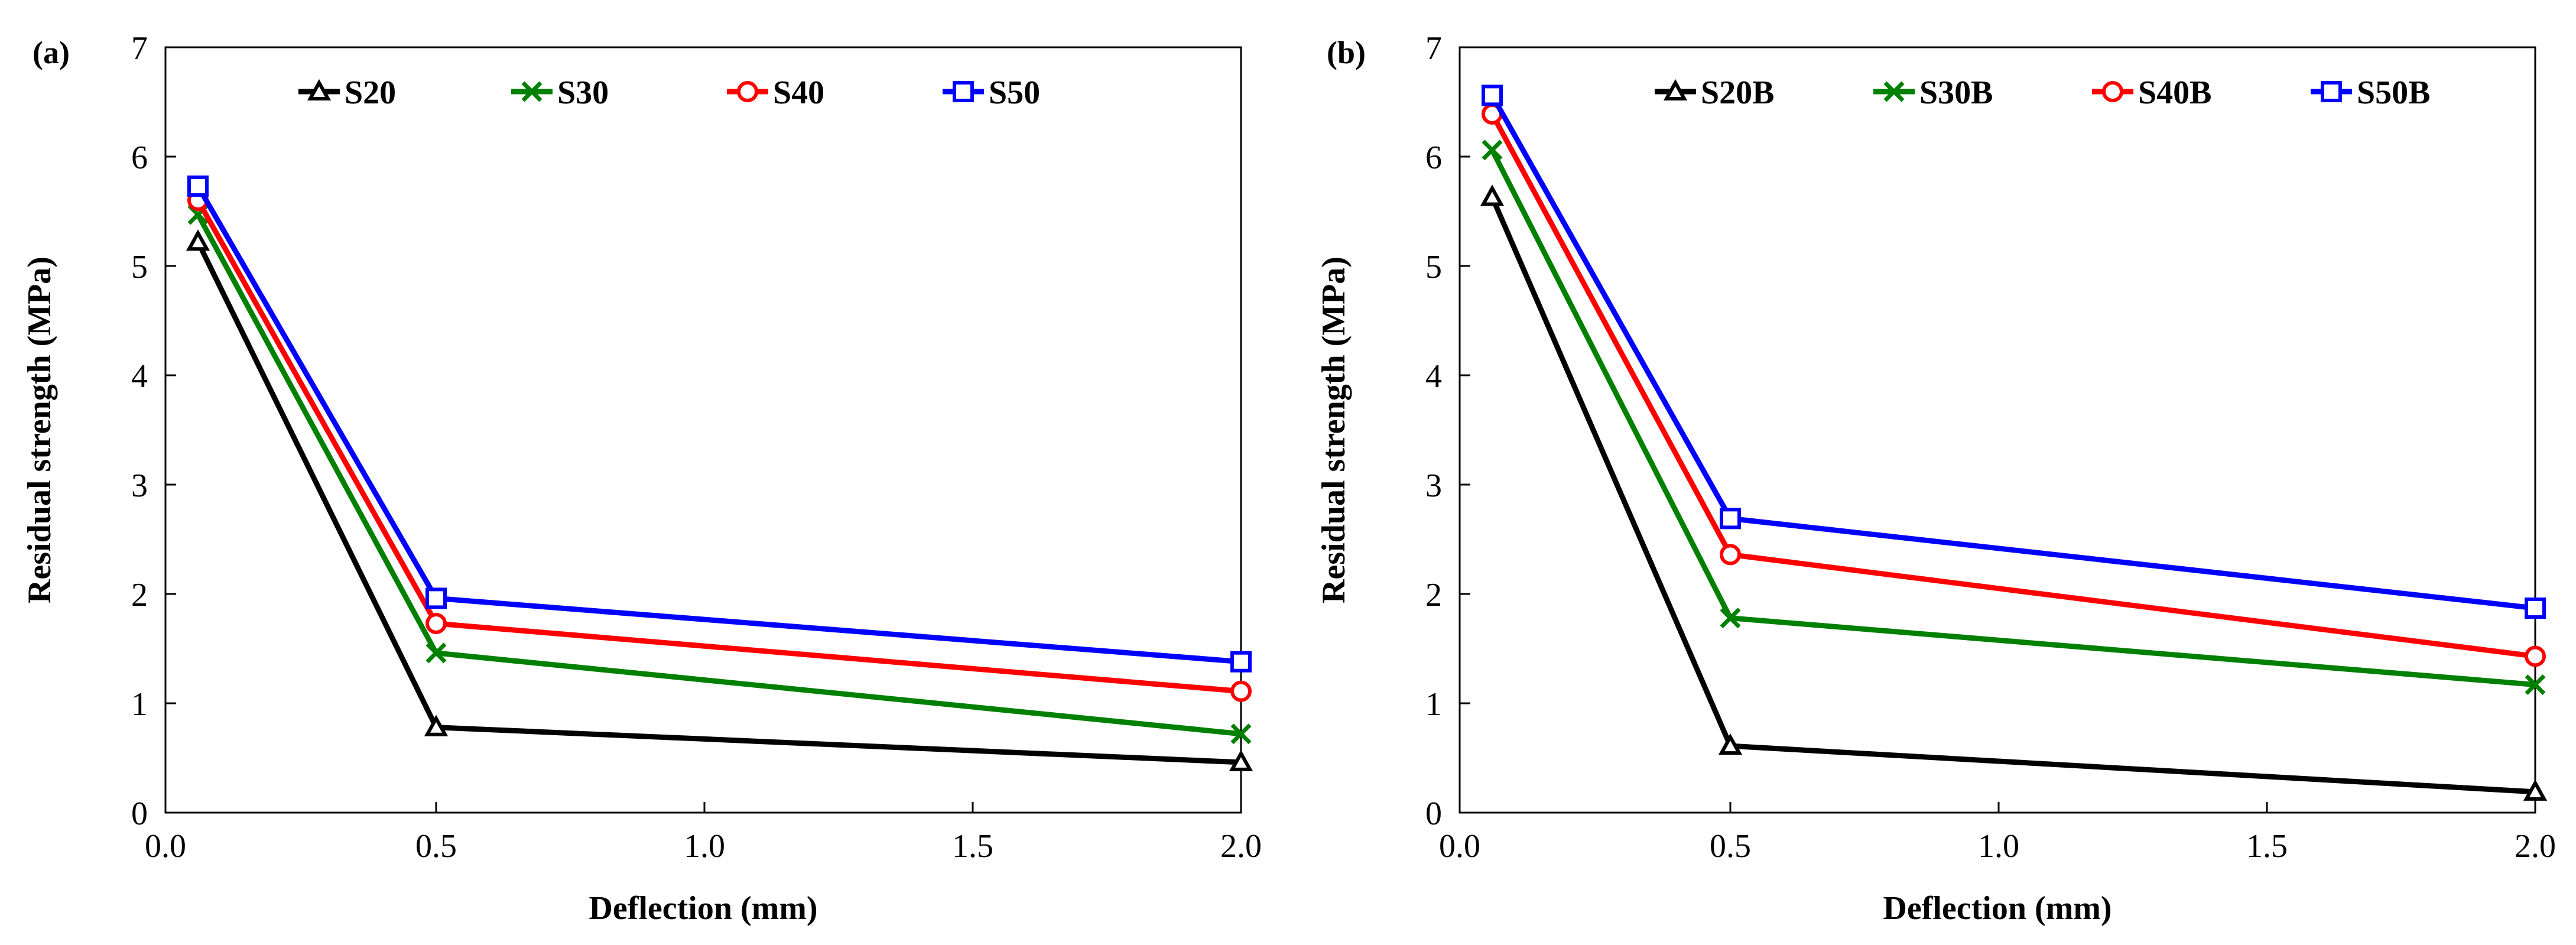 The height and width of the screenshot is (945, 2576). I want to click on legend-label: S40, so click(798, 92).